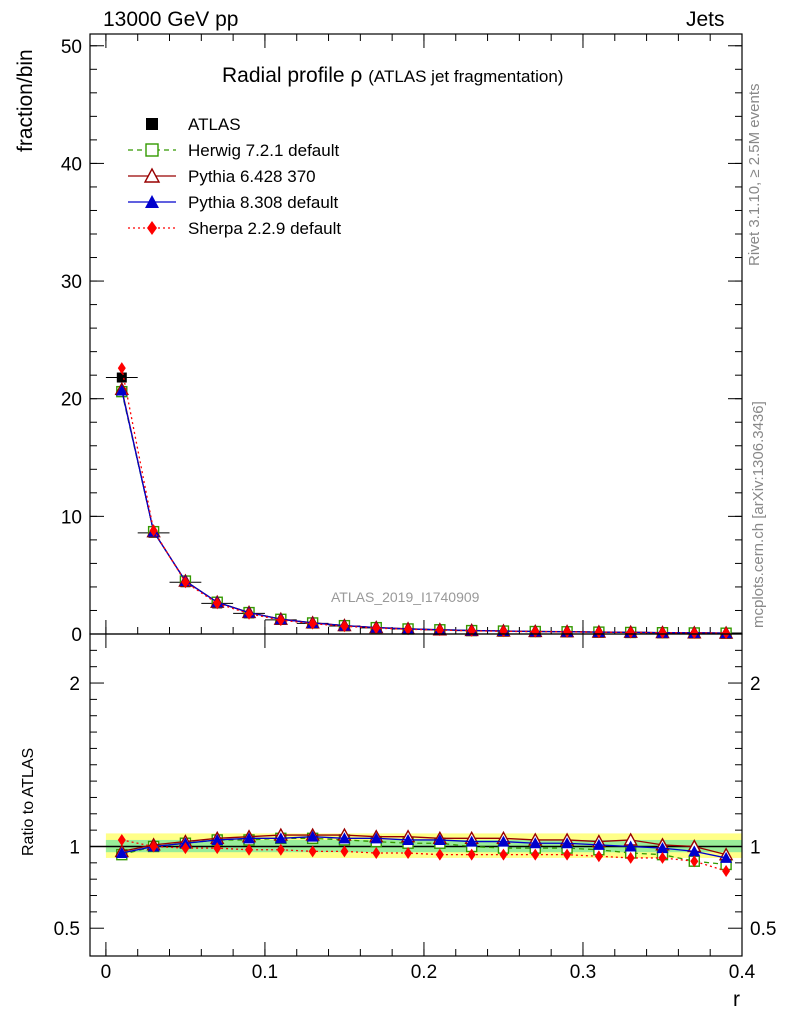 The image size is (786, 1024). I want to click on x-tick-label: 0.4, so click(742, 972).